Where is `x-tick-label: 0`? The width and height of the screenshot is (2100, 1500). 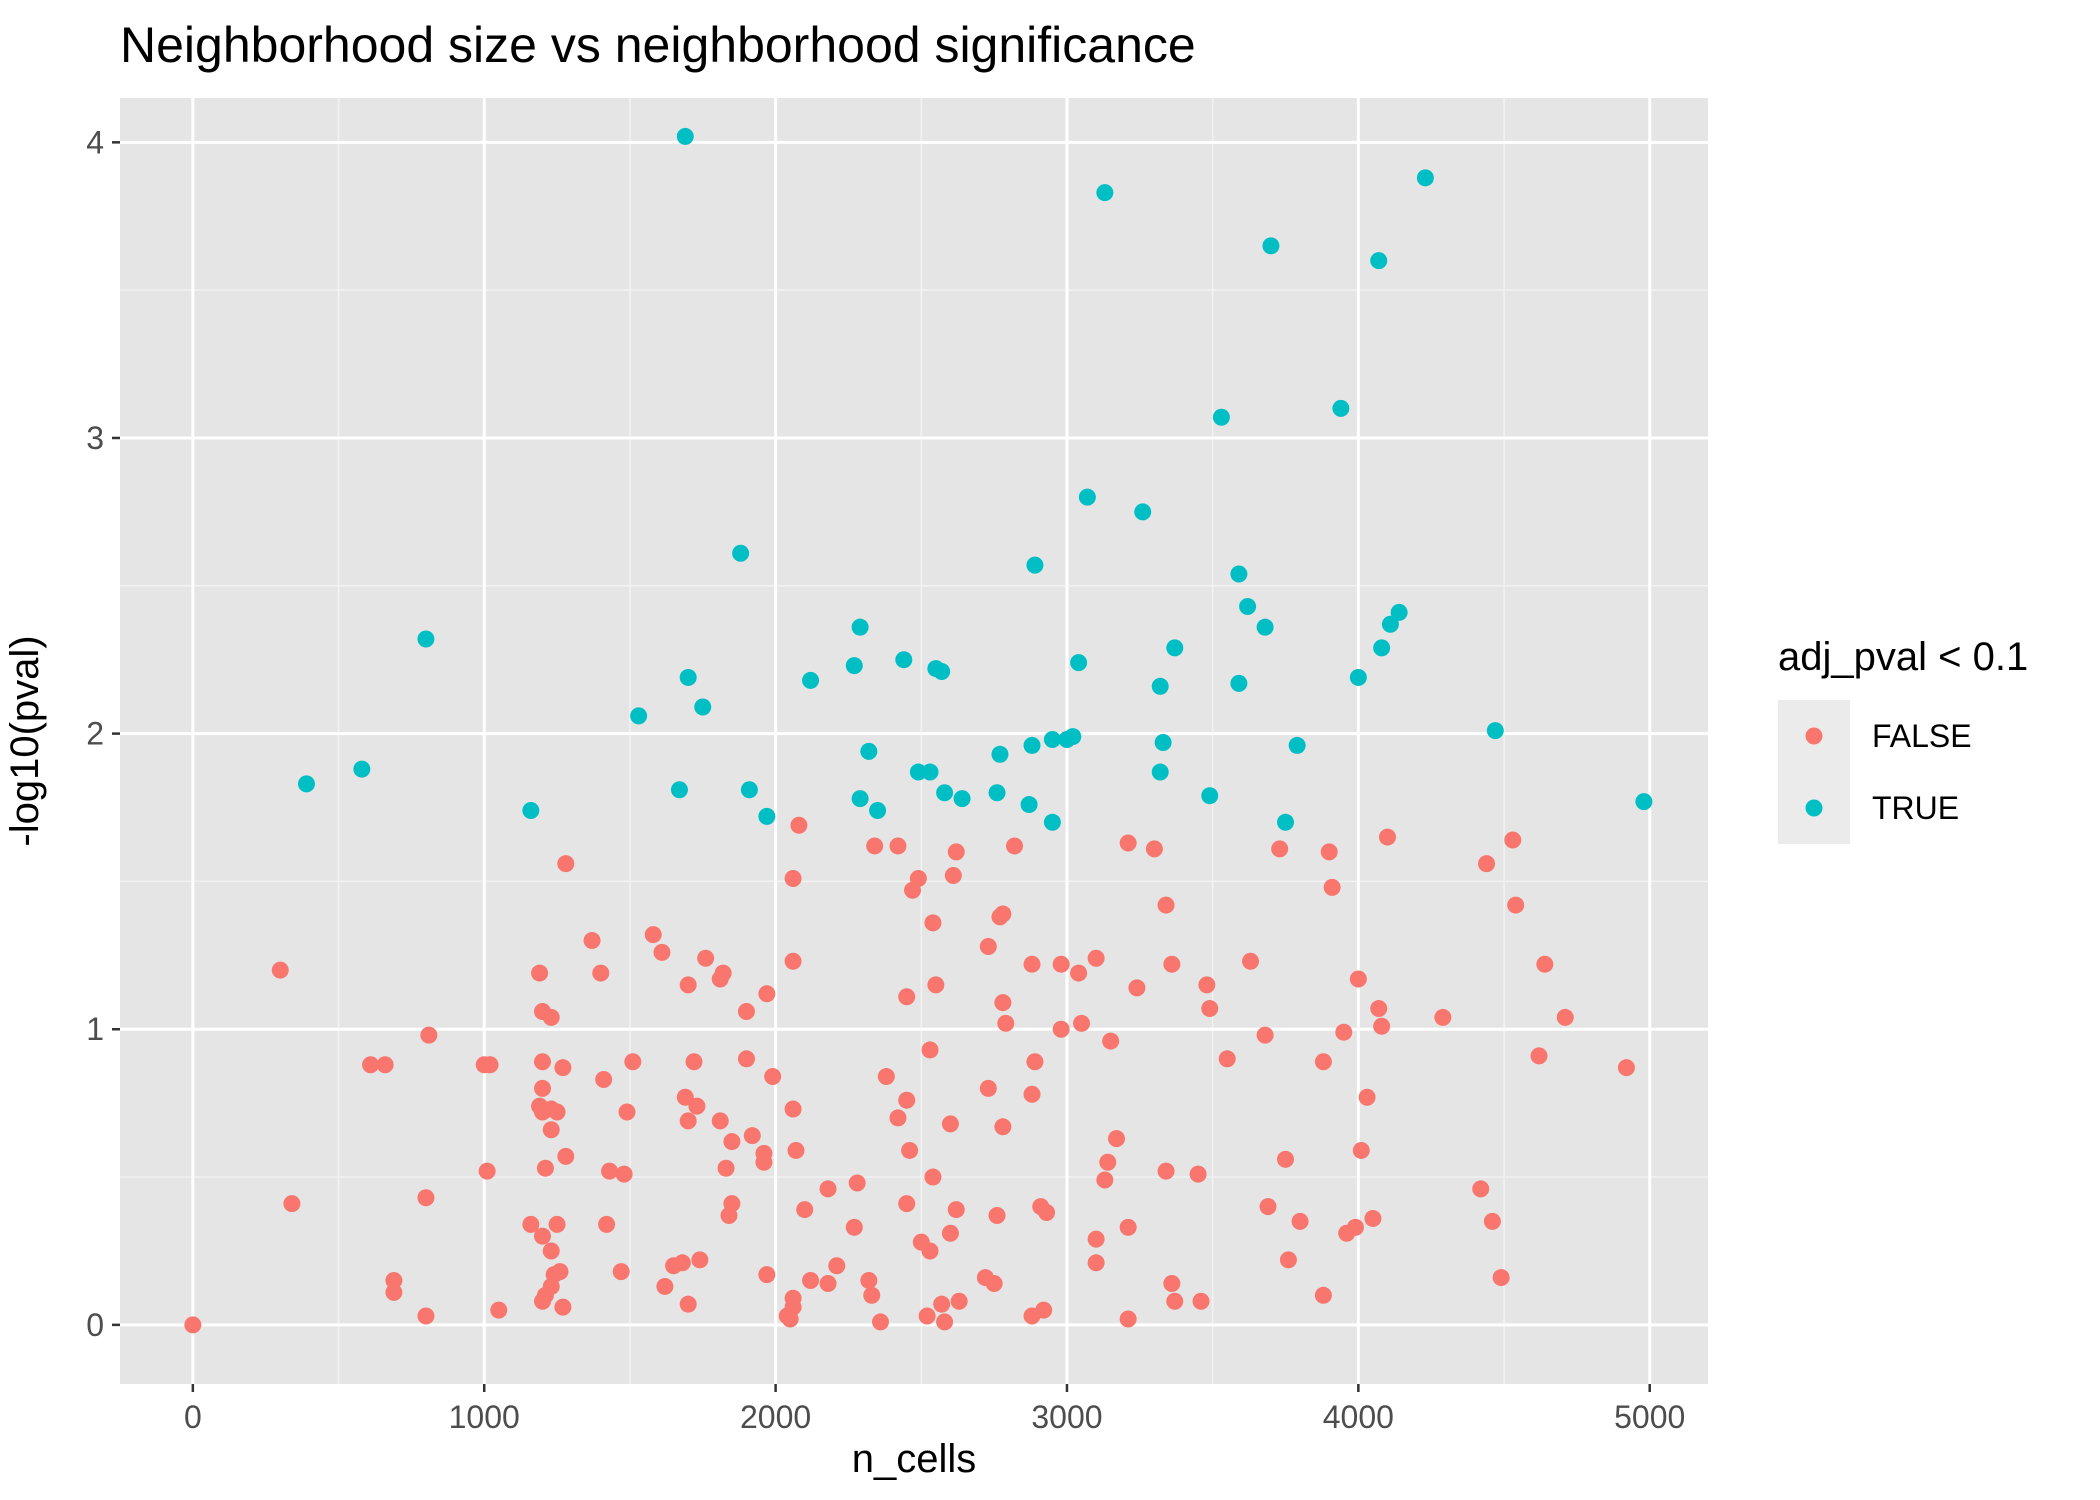
x-tick-label: 0 is located at coordinates (193, 1417).